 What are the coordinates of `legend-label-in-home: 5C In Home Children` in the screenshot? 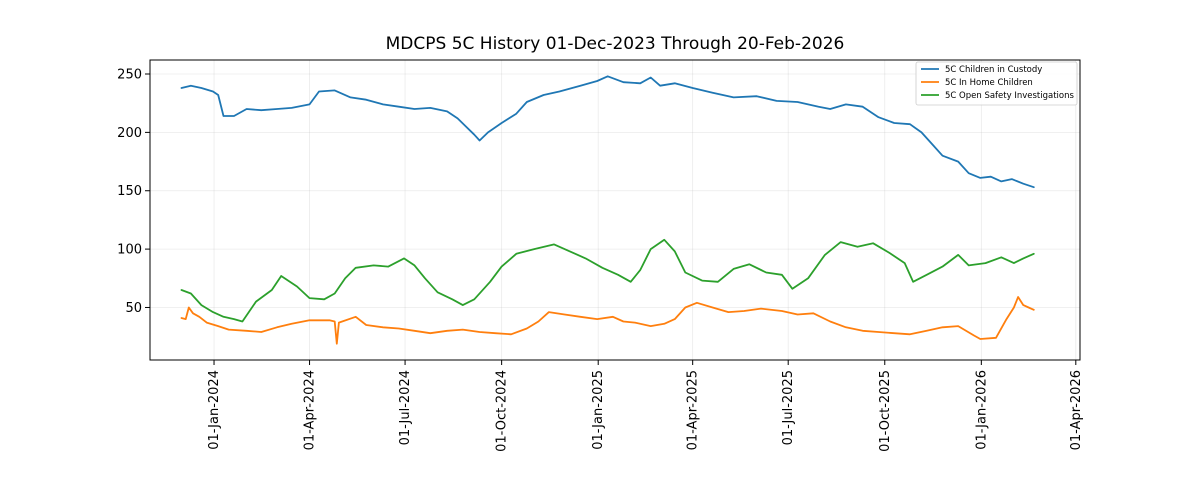 It's located at (989, 83).